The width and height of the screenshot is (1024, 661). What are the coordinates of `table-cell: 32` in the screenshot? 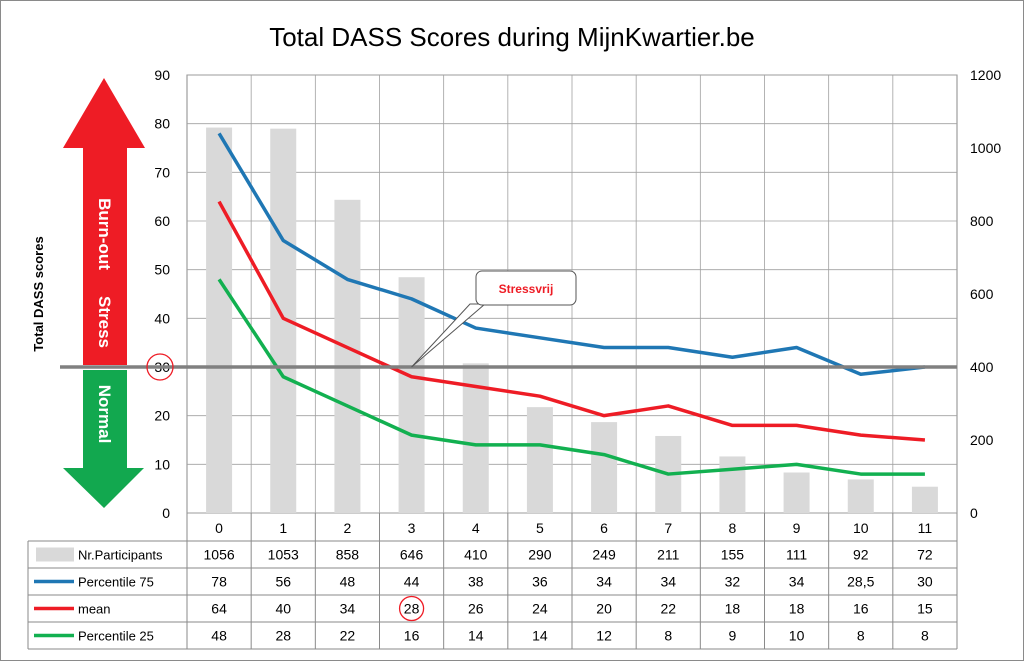 It's located at (733, 582).